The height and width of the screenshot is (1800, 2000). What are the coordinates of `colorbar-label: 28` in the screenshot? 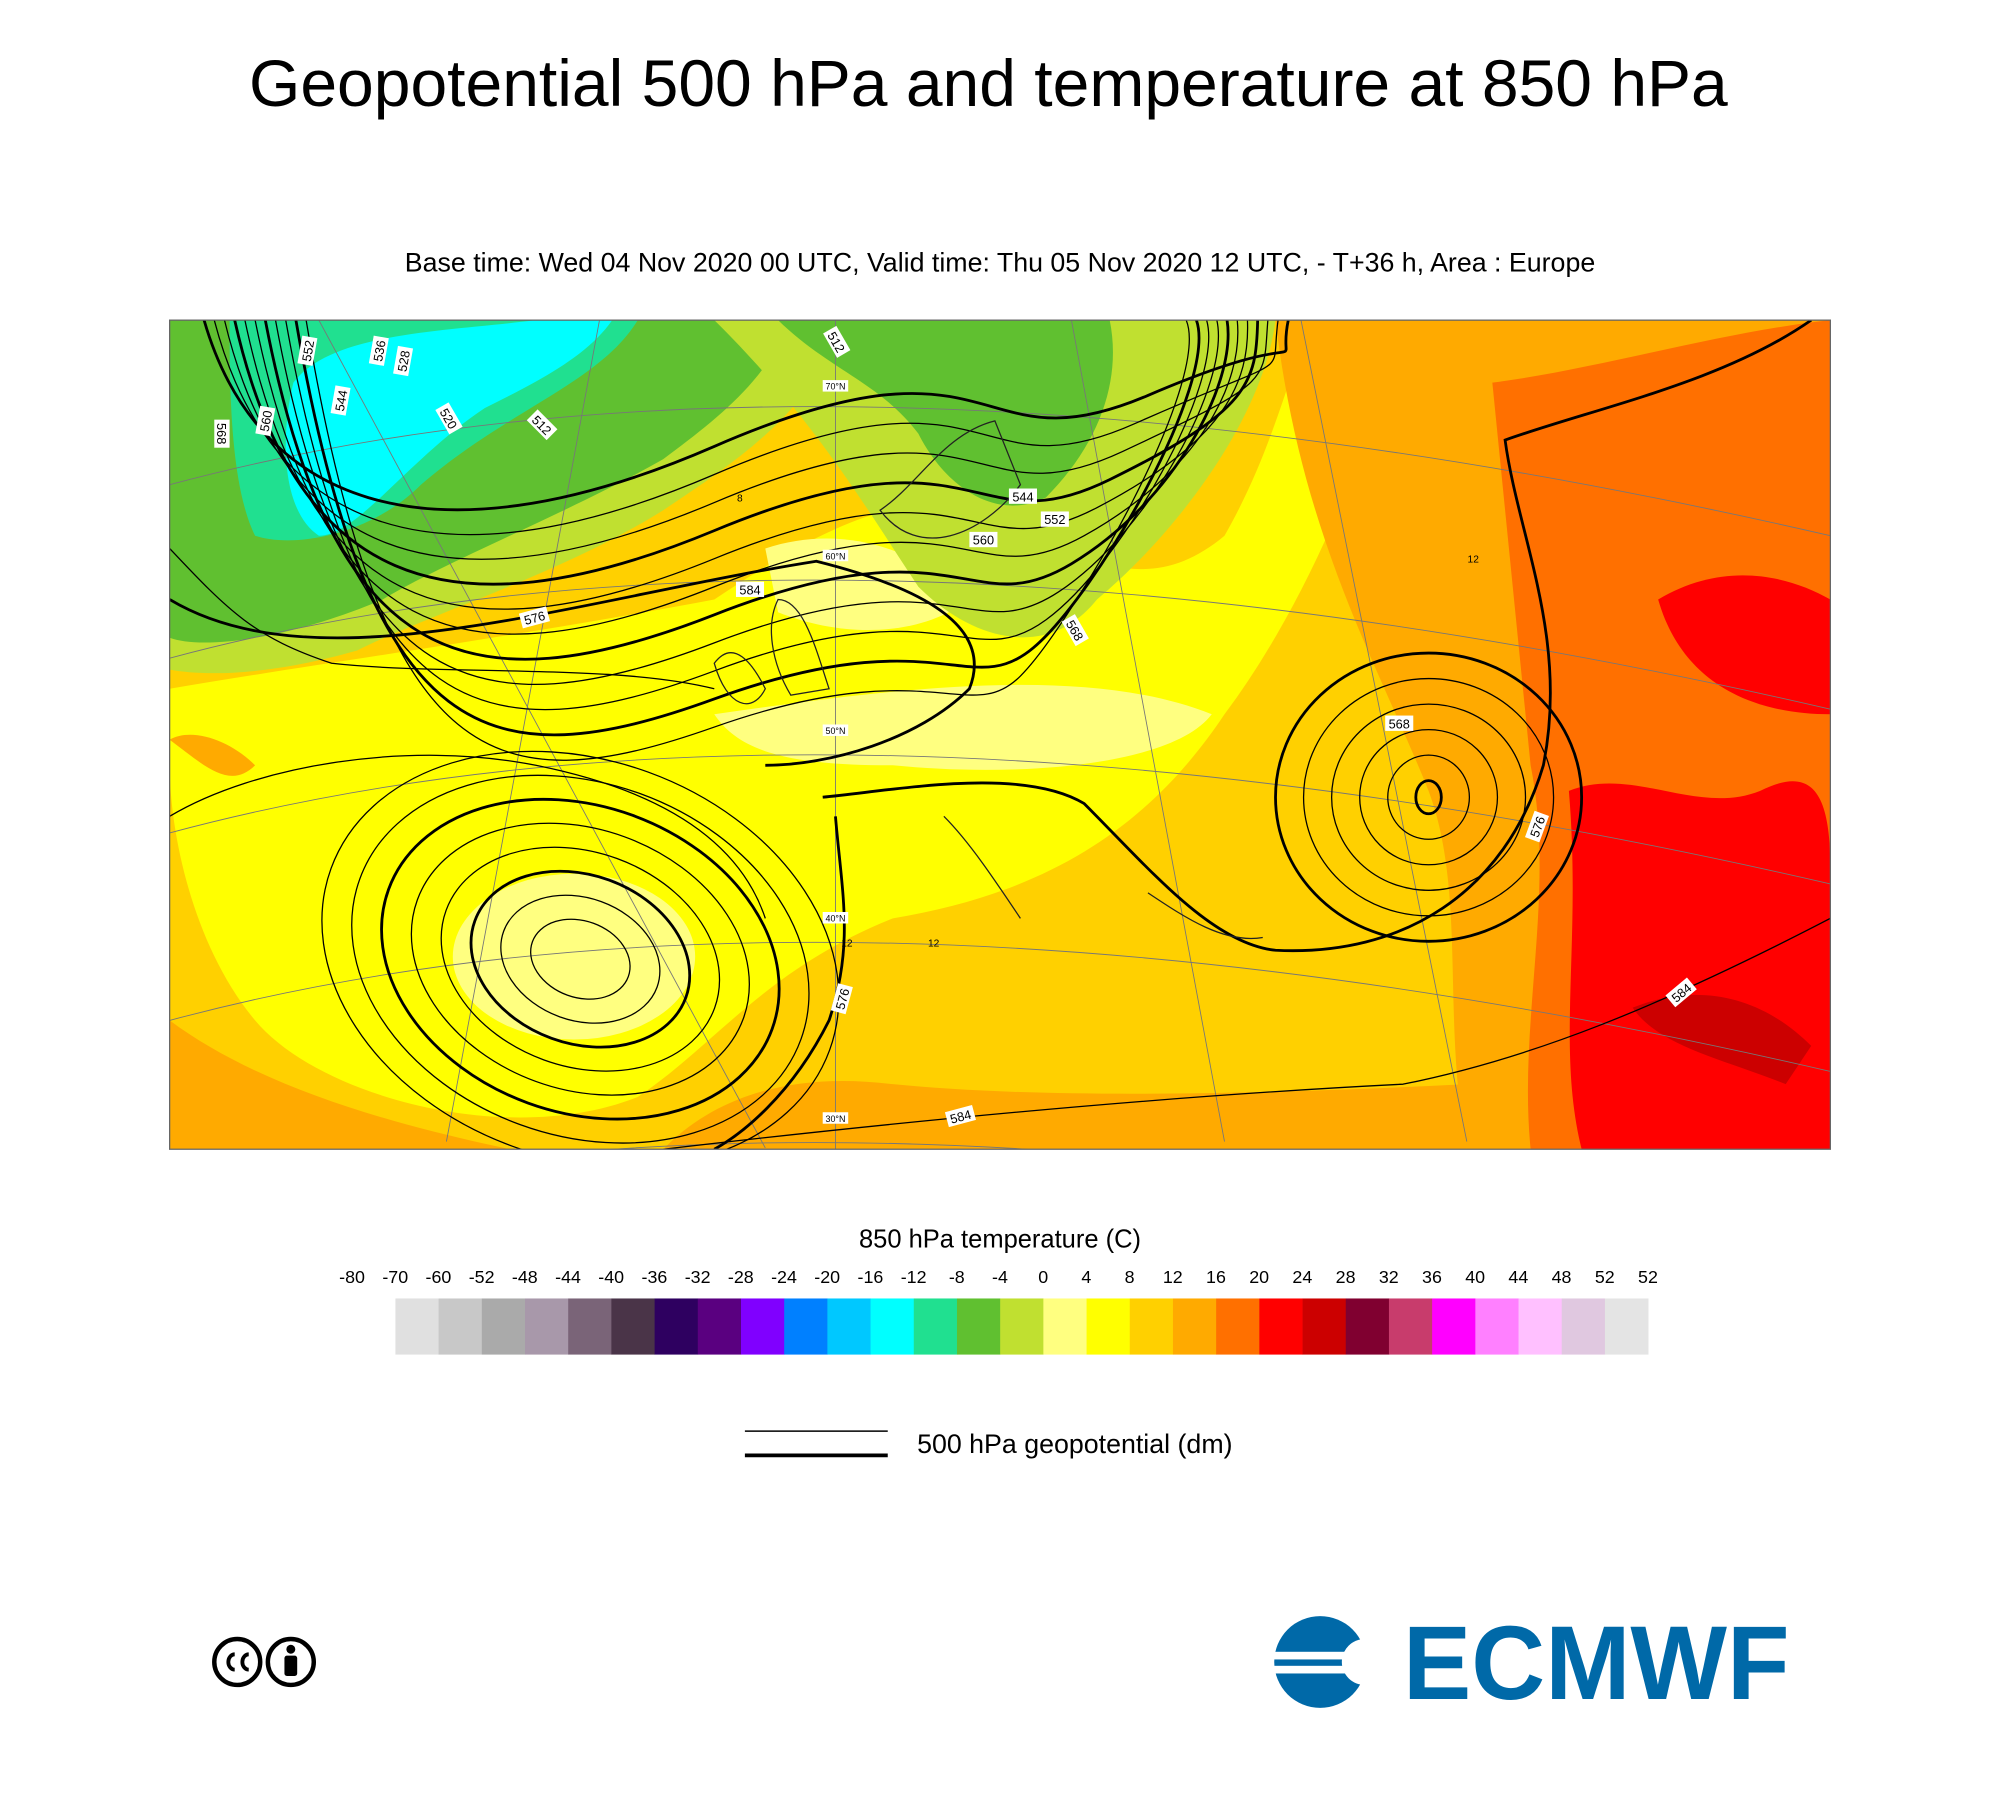 It's located at (1346, 1277).